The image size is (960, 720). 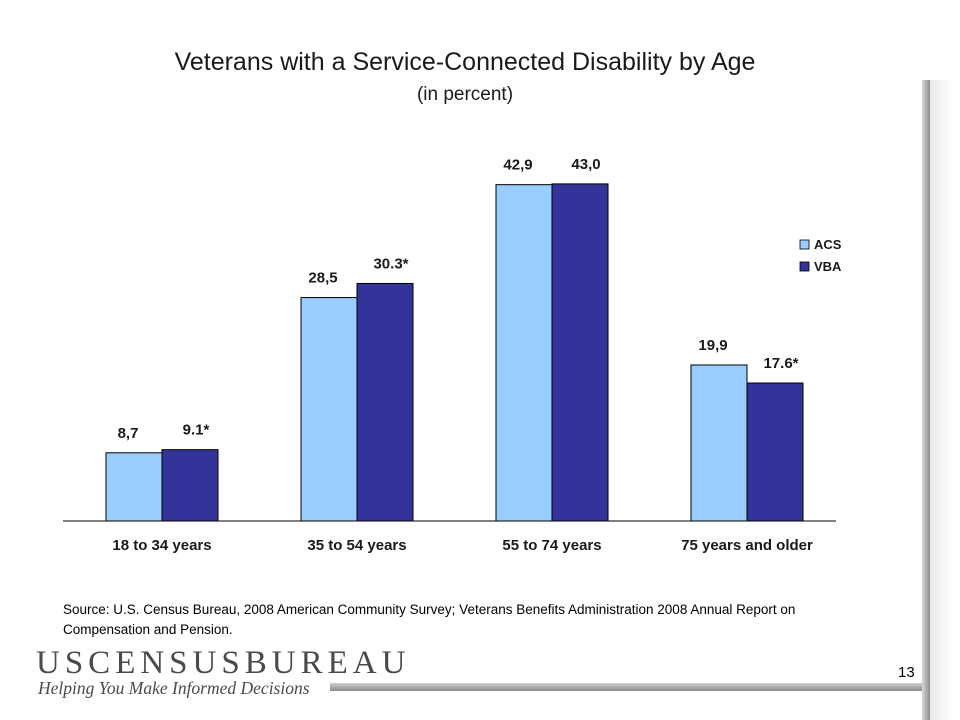 What do you see at coordinates (465, 94) in the screenshot?
I see `chart-subtitle: (in percent)` at bounding box center [465, 94].